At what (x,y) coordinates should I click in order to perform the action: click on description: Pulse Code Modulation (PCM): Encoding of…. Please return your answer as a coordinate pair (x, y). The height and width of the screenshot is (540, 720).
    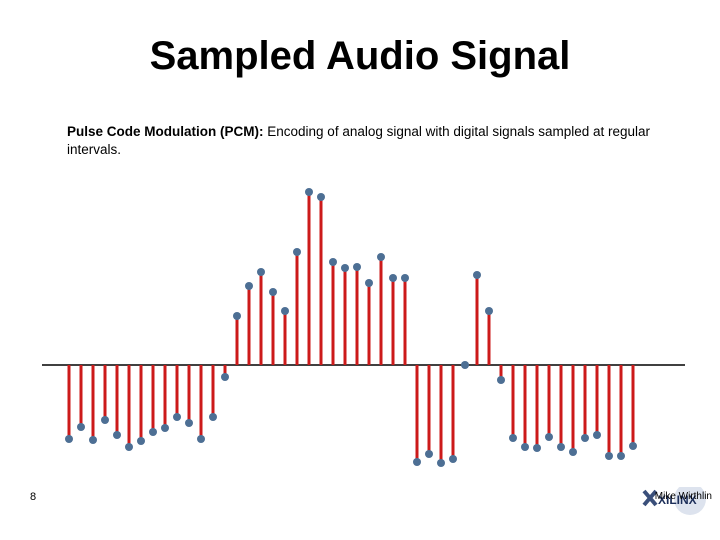
    Looking at the image, I should click on (367, 141).